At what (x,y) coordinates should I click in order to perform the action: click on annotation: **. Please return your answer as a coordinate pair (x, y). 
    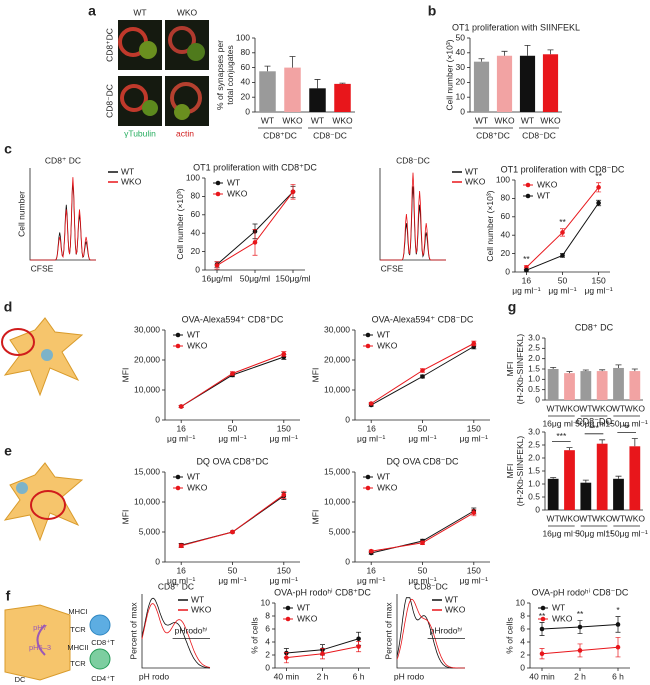
    Looking at the image, I should click on (626, 427).